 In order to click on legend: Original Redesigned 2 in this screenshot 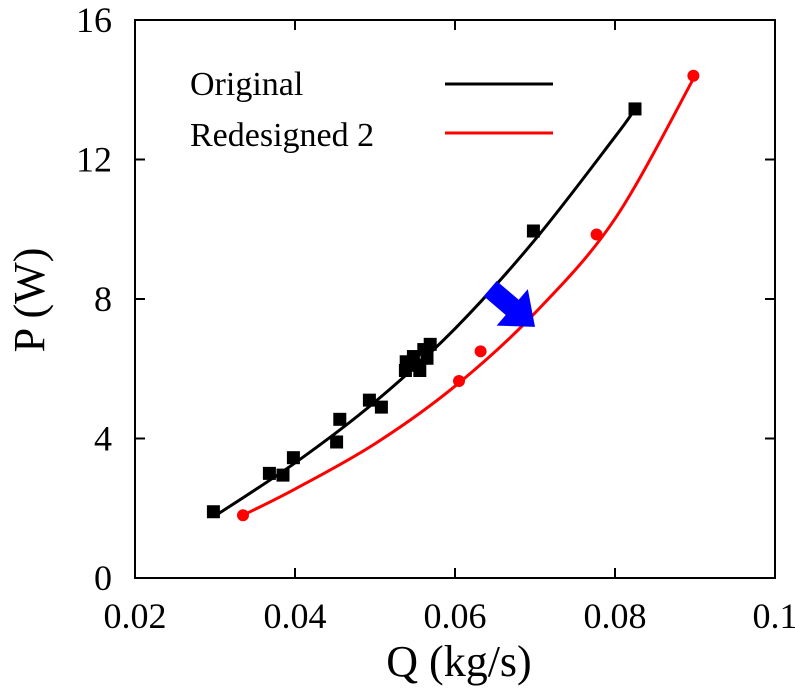, I will do `click(371, 110)`.